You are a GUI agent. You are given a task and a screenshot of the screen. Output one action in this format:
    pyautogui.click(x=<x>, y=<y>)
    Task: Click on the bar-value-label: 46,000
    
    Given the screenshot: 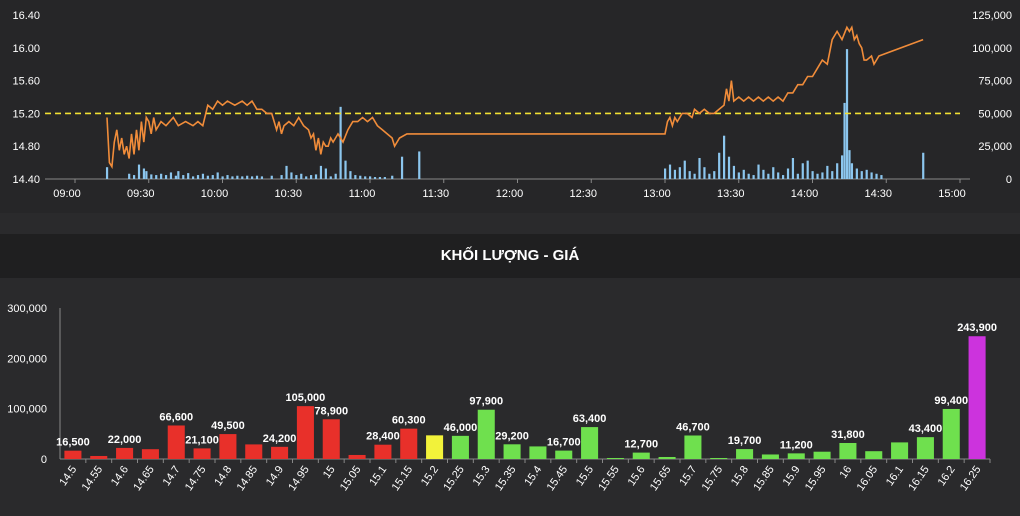 What is the action you would take?
    pyautogui.click(x=461, y=428)
    